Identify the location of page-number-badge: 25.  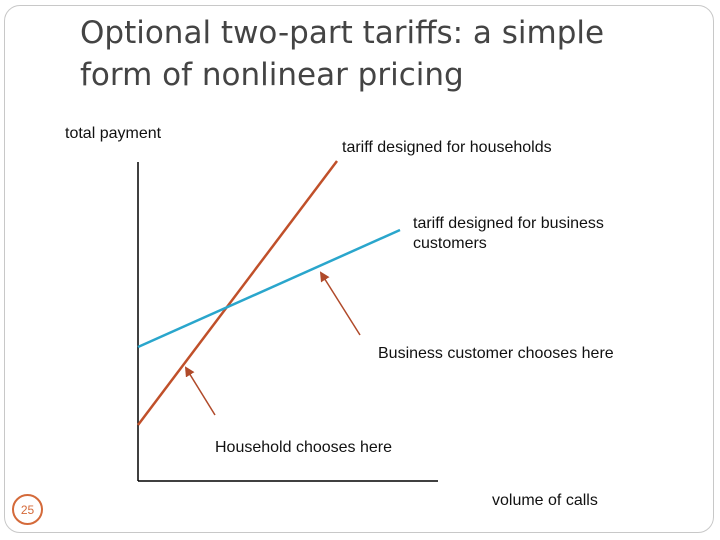
(27, 509).